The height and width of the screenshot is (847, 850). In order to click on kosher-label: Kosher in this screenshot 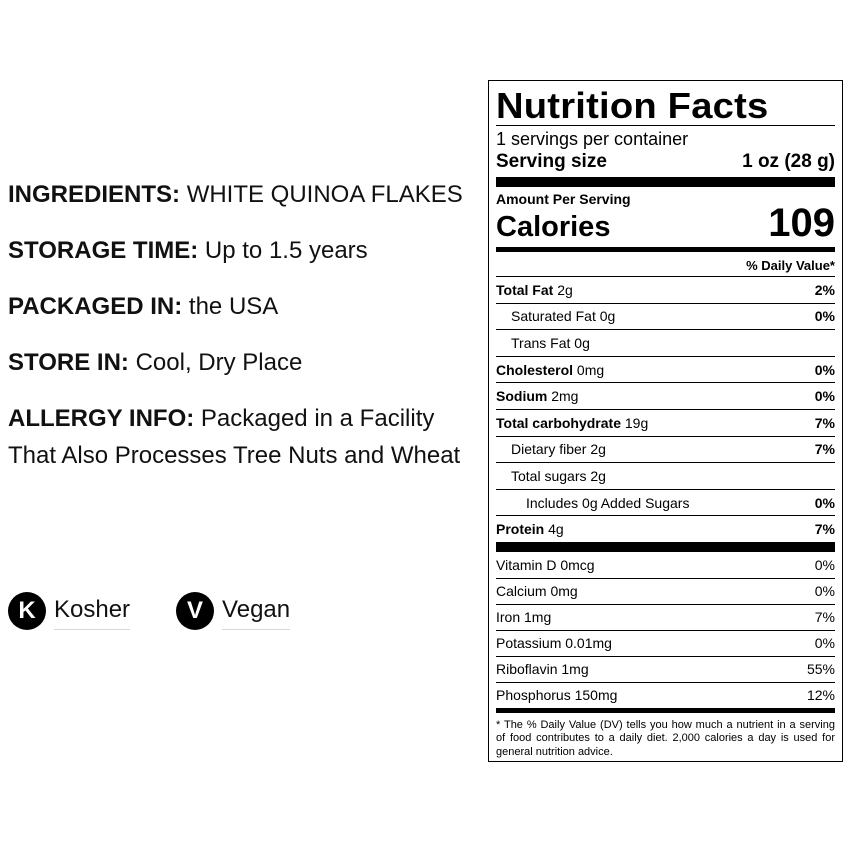, I will do `click(92, 611)`.